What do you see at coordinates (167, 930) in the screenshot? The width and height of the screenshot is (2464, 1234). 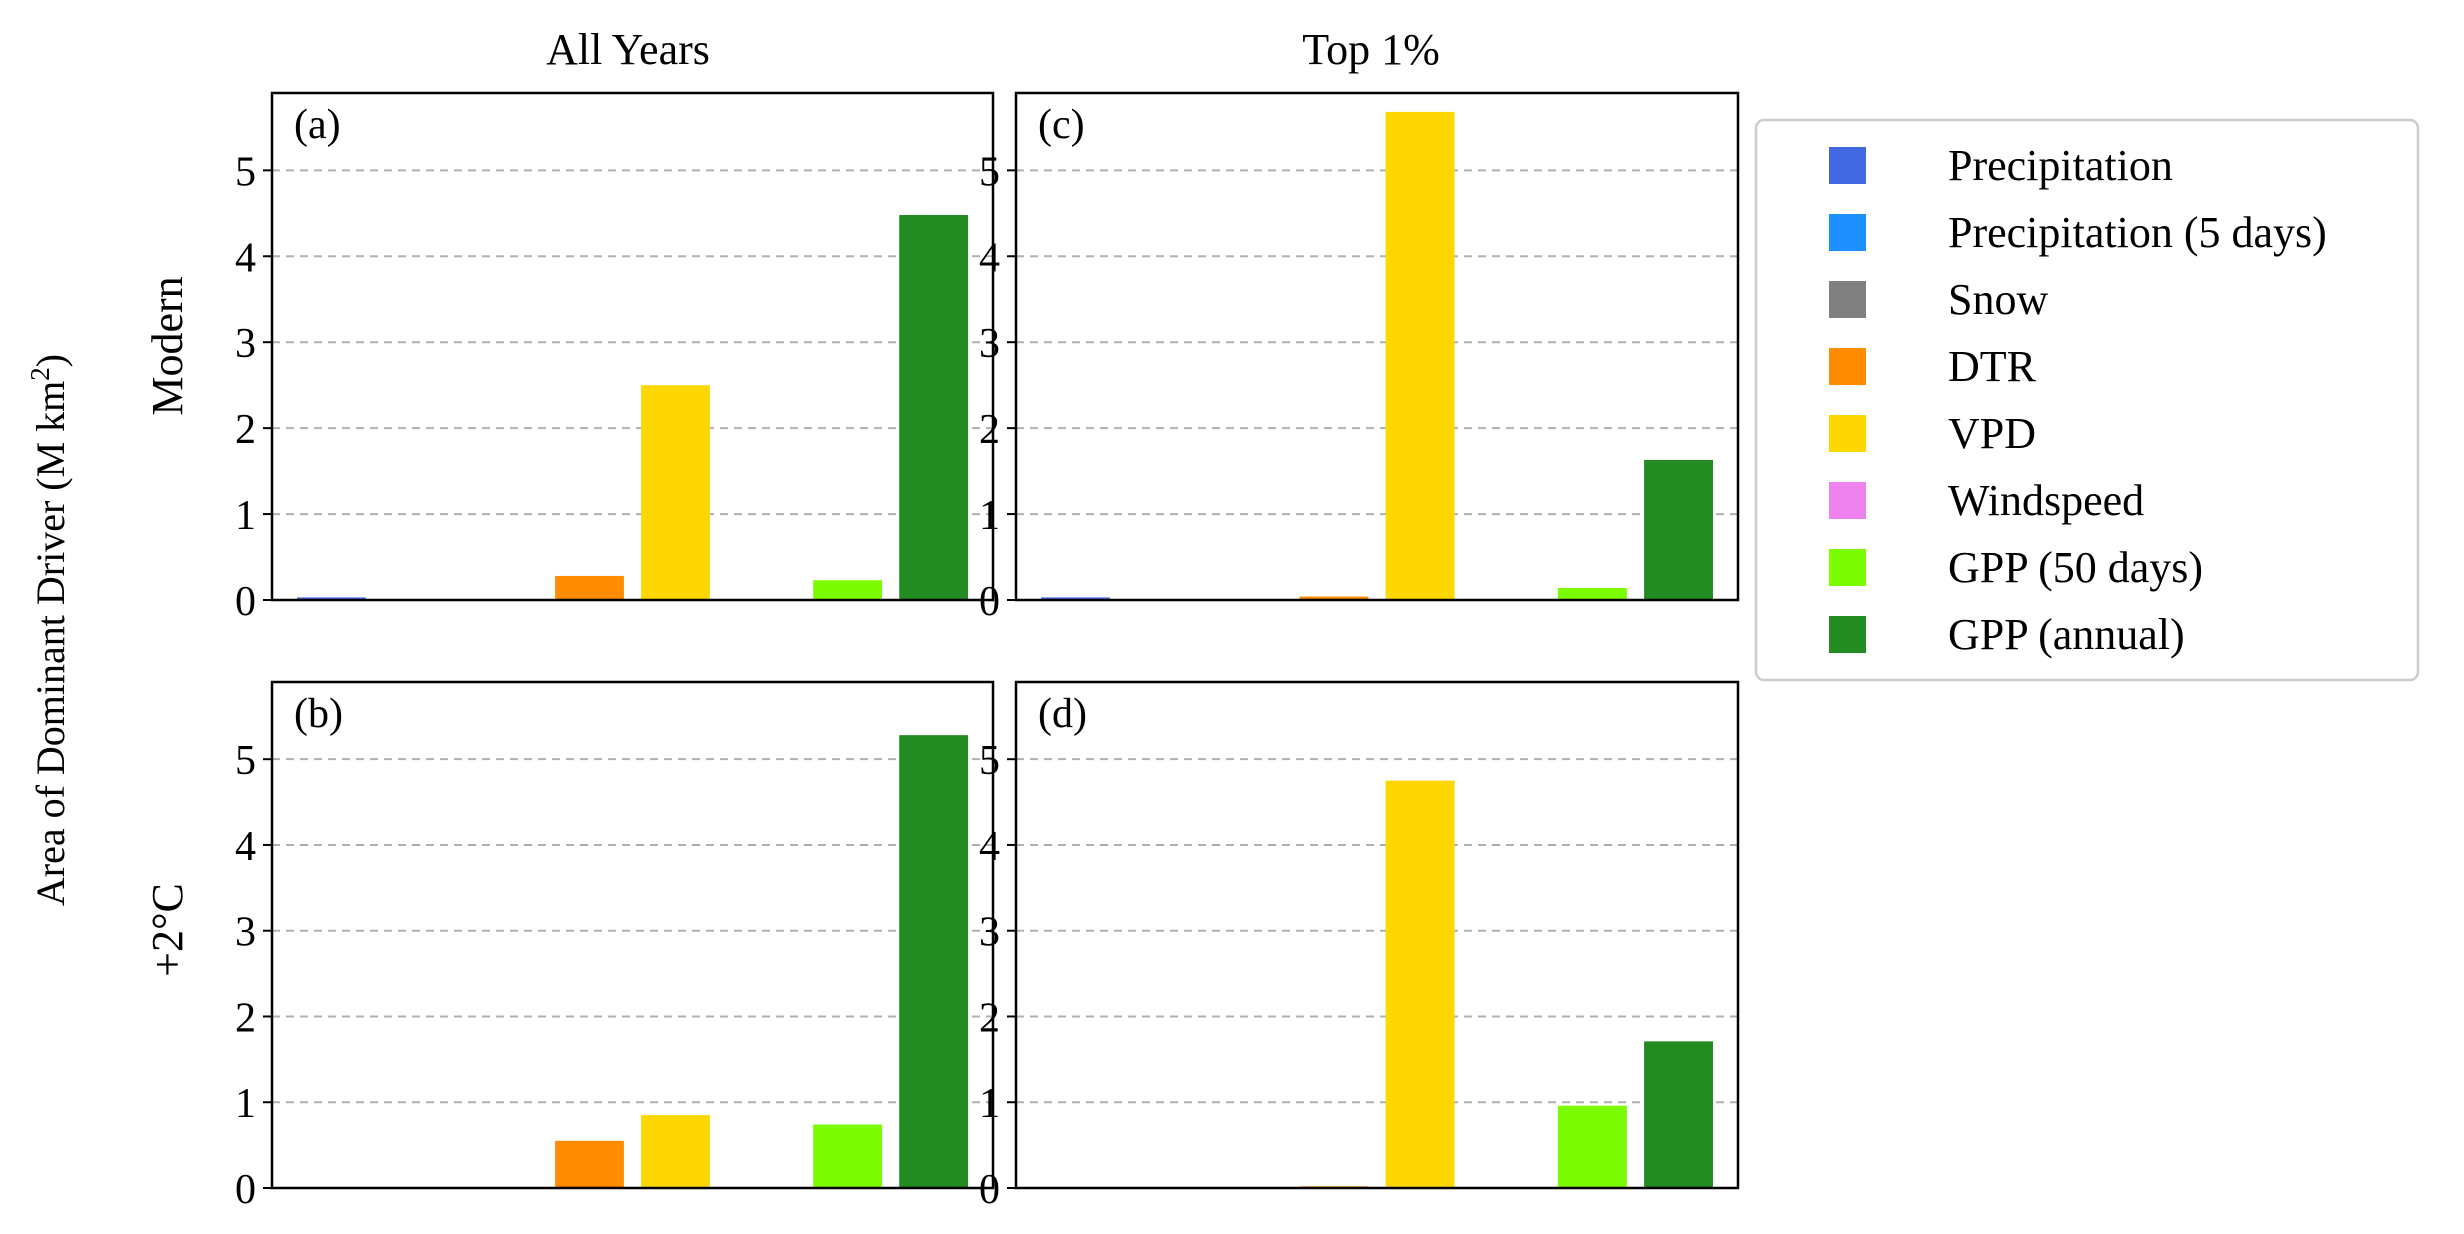 I see `row-label-plus-2c: +2°C` at bounding box center [167, 930].